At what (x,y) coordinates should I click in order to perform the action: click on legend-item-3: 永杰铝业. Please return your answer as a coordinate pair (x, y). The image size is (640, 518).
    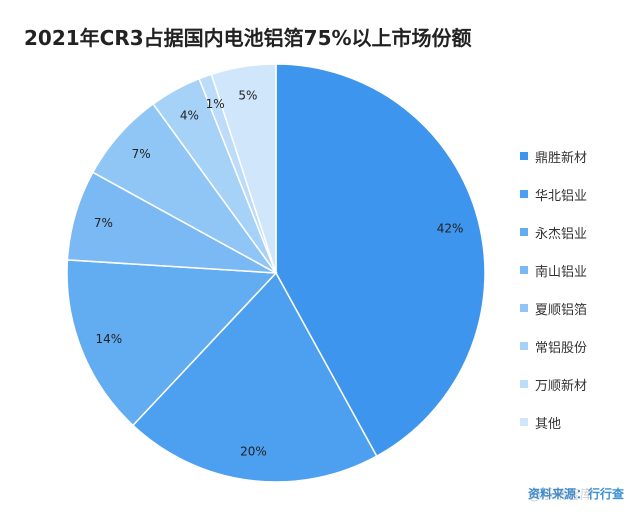
    Looking at the image, I should click on (553, 232).